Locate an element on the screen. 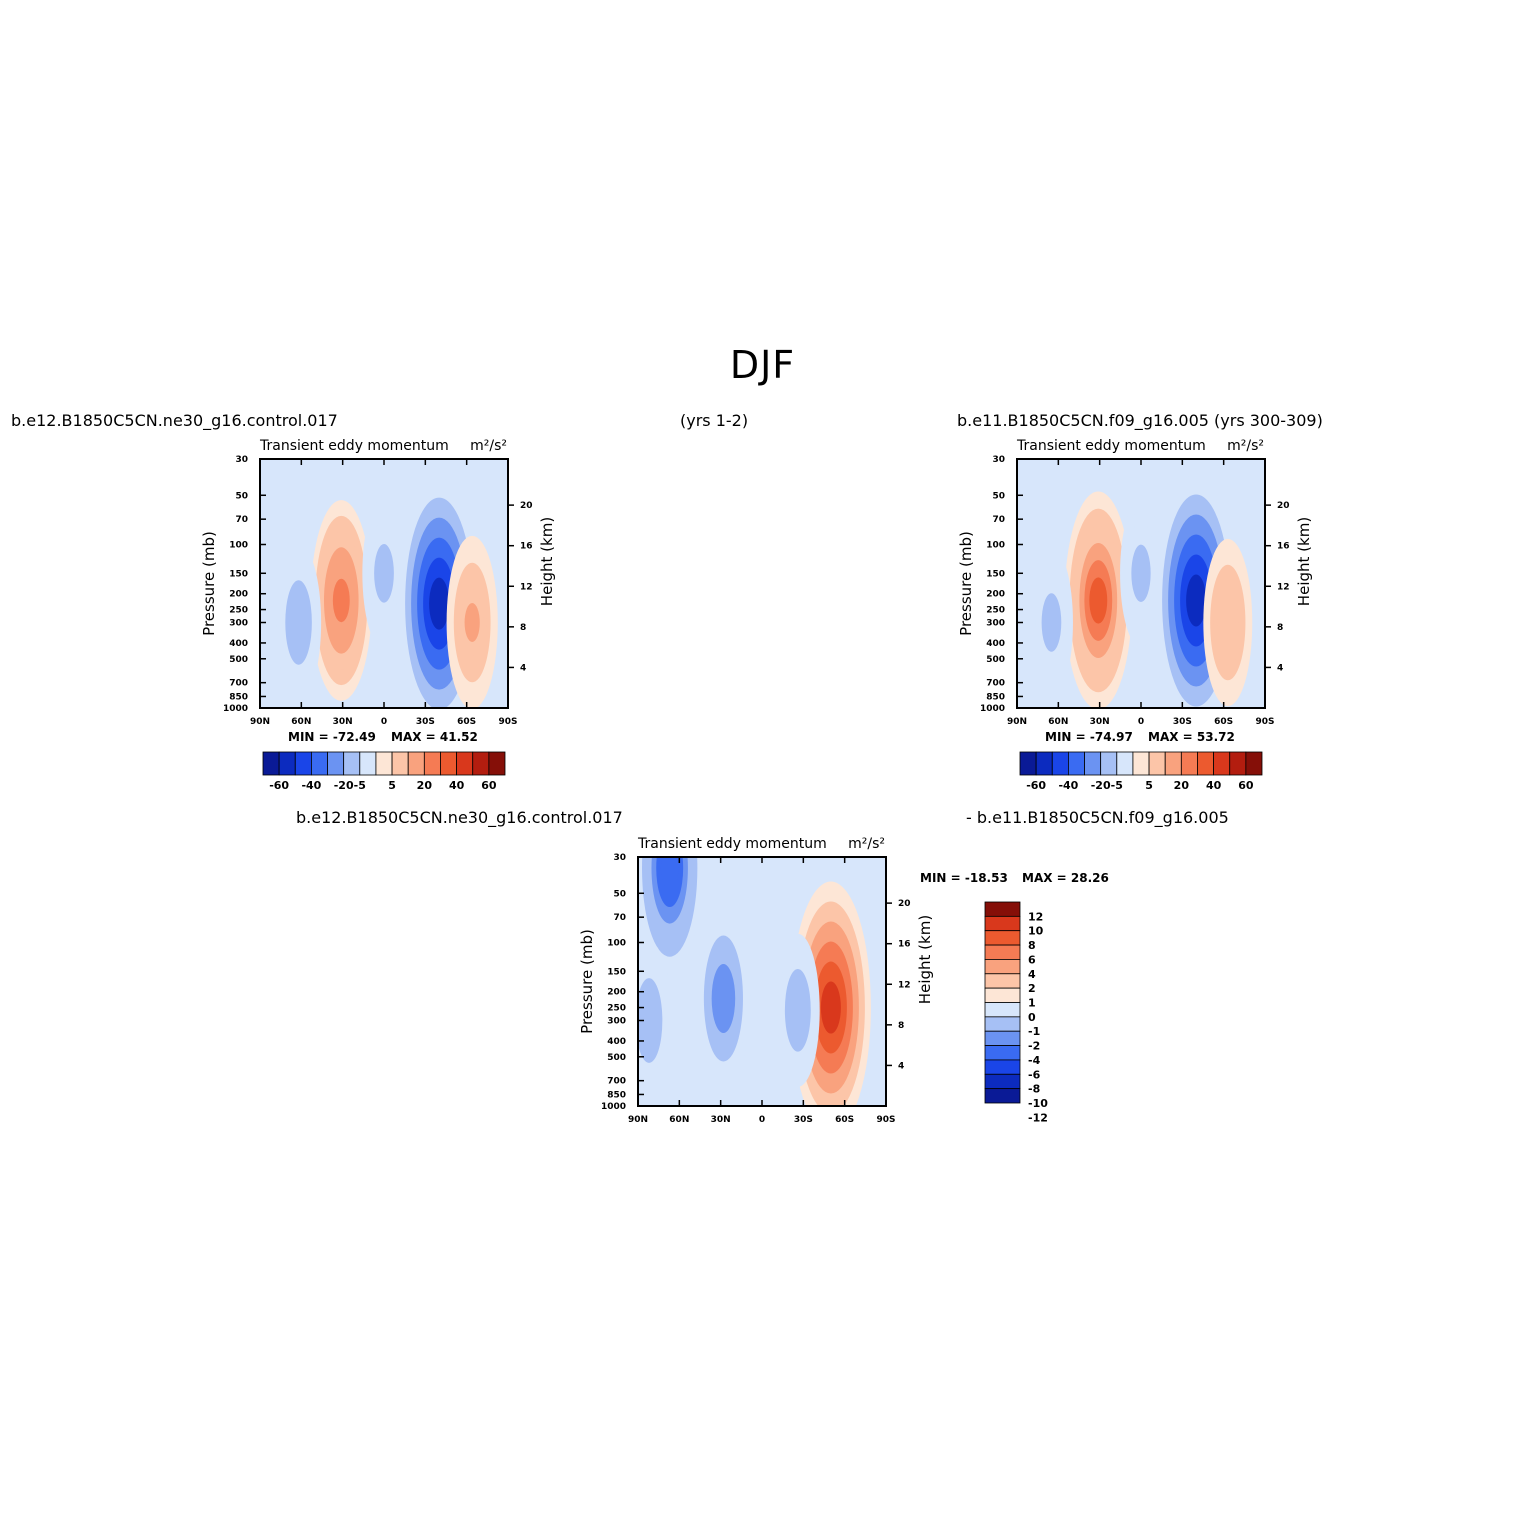 The width and height of the screenshot is (1525, 1525). colorbar-label: 40 is located at coordinates (457, 785).